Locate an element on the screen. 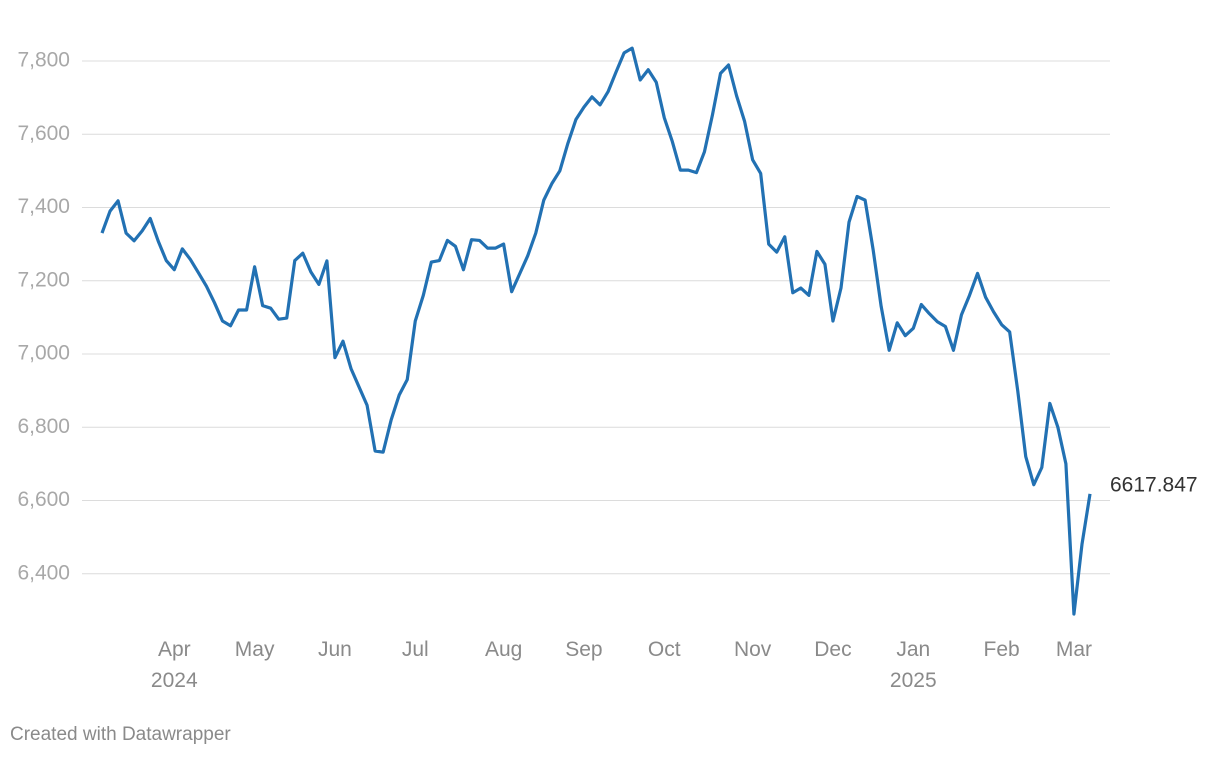 This screenshot has width=1220, height=760. x-tick-label: Dec is located at coordinates (833, 649).